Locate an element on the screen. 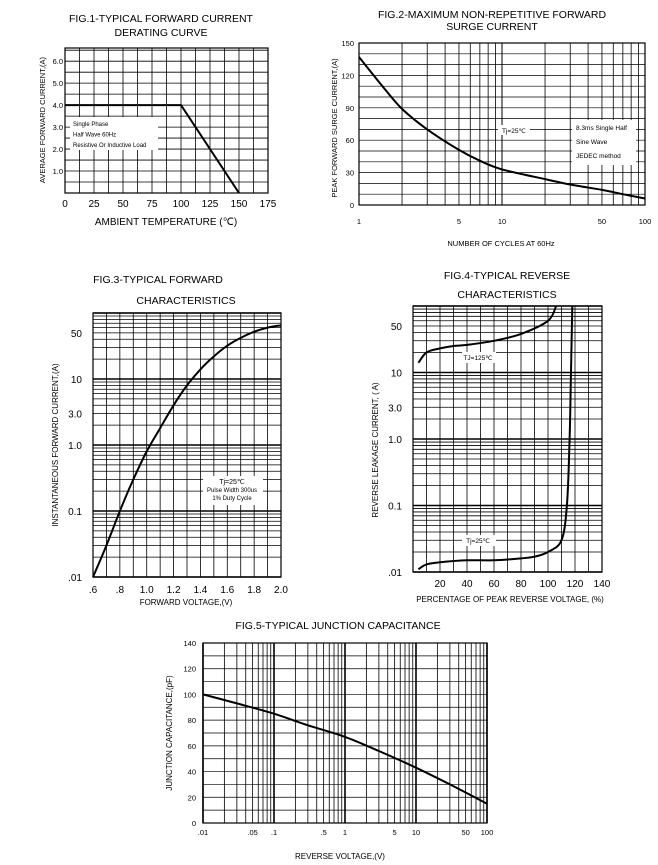 The image size is (658, 865). fig1-x-tick: 100 is located at coordinates (181, 204).